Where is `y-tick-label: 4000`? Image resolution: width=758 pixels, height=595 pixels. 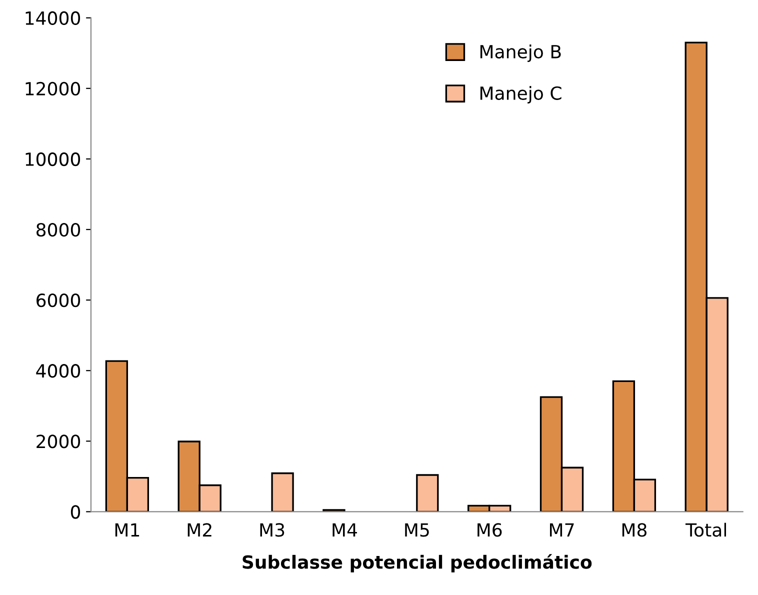 y-tick-label: 4000 is located at coordinates (58, 371).